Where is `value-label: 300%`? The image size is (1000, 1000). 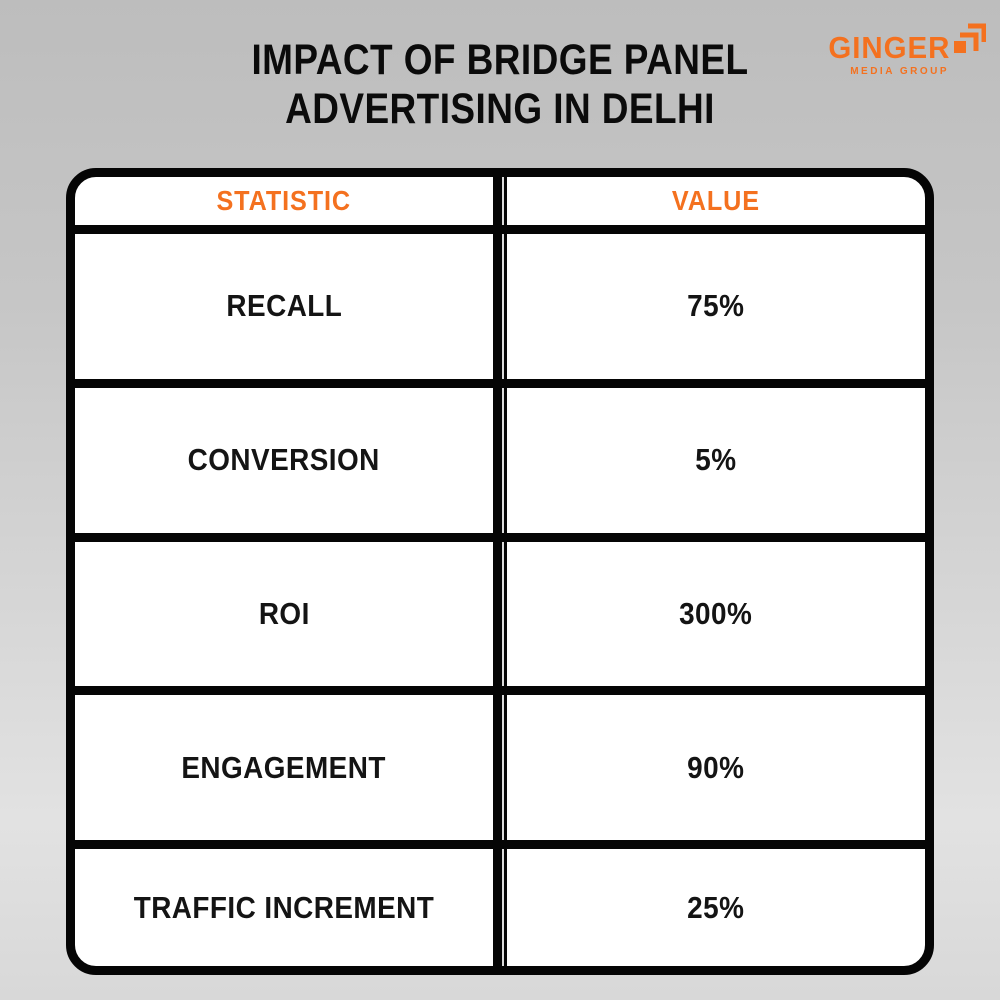
value-label: 300% is located at coordinates (716, 613).